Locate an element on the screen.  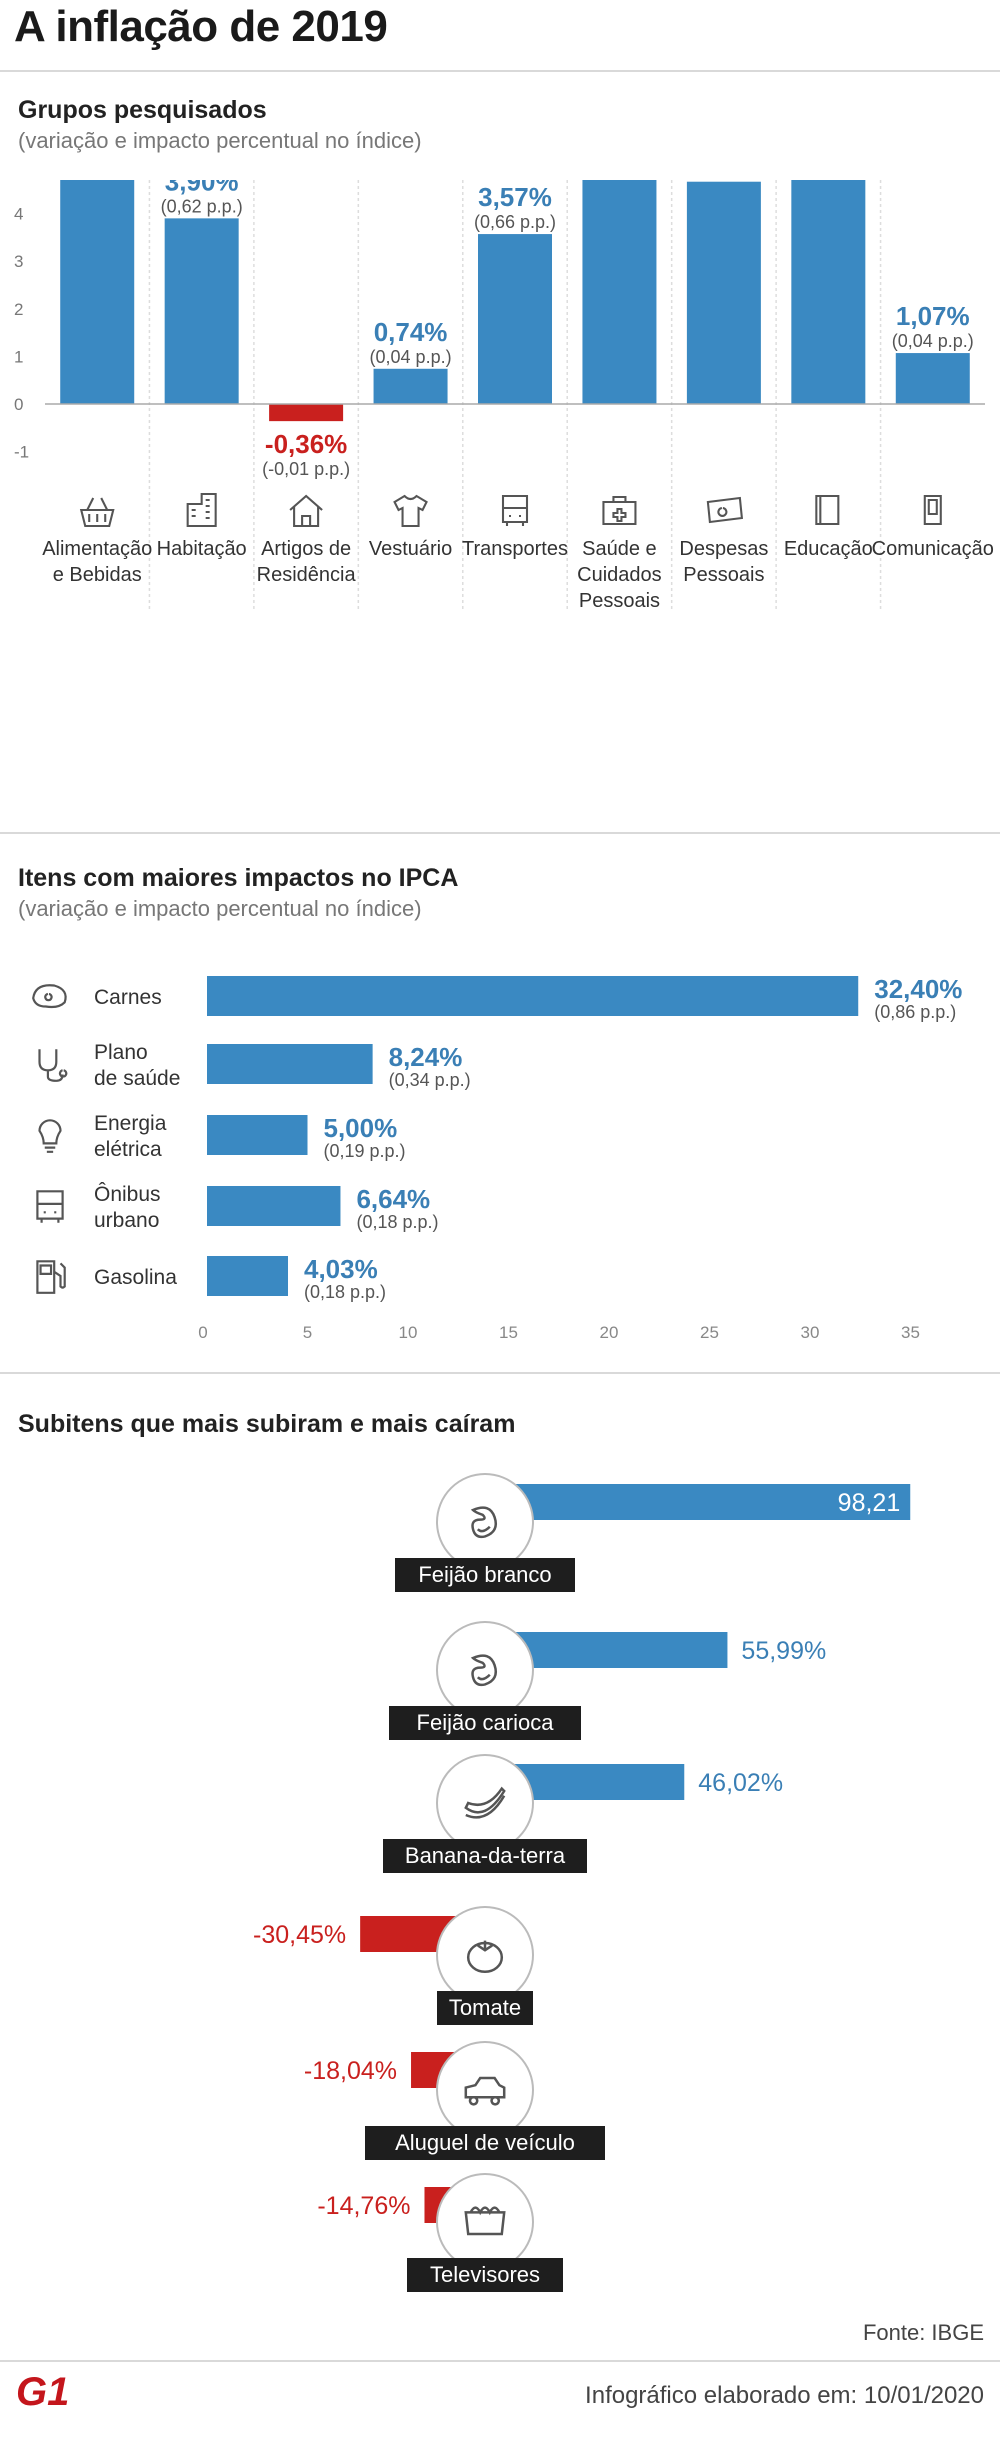
category-label: Cuidados is located at coordinates (619, 575).